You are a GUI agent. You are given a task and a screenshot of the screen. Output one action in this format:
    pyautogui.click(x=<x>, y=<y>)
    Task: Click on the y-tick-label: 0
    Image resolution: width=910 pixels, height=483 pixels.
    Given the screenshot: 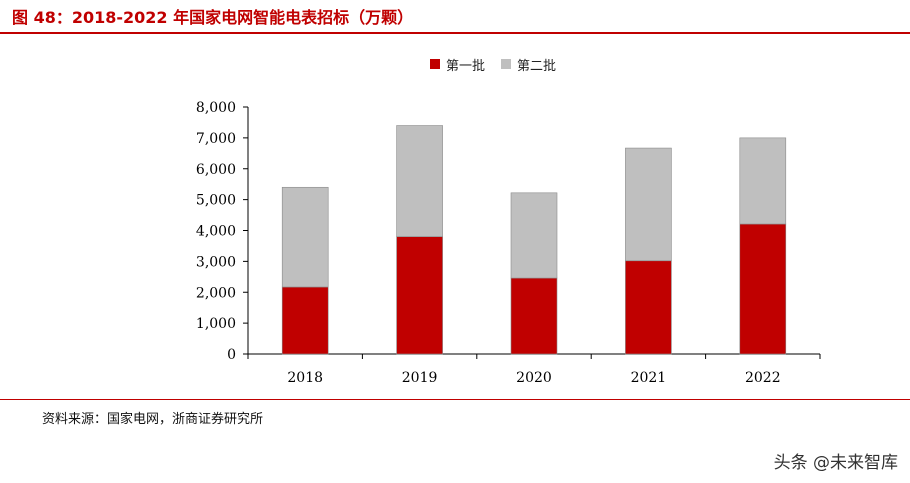 What is the action you would take?
    pyautogui.click(x=231, y=355)
    